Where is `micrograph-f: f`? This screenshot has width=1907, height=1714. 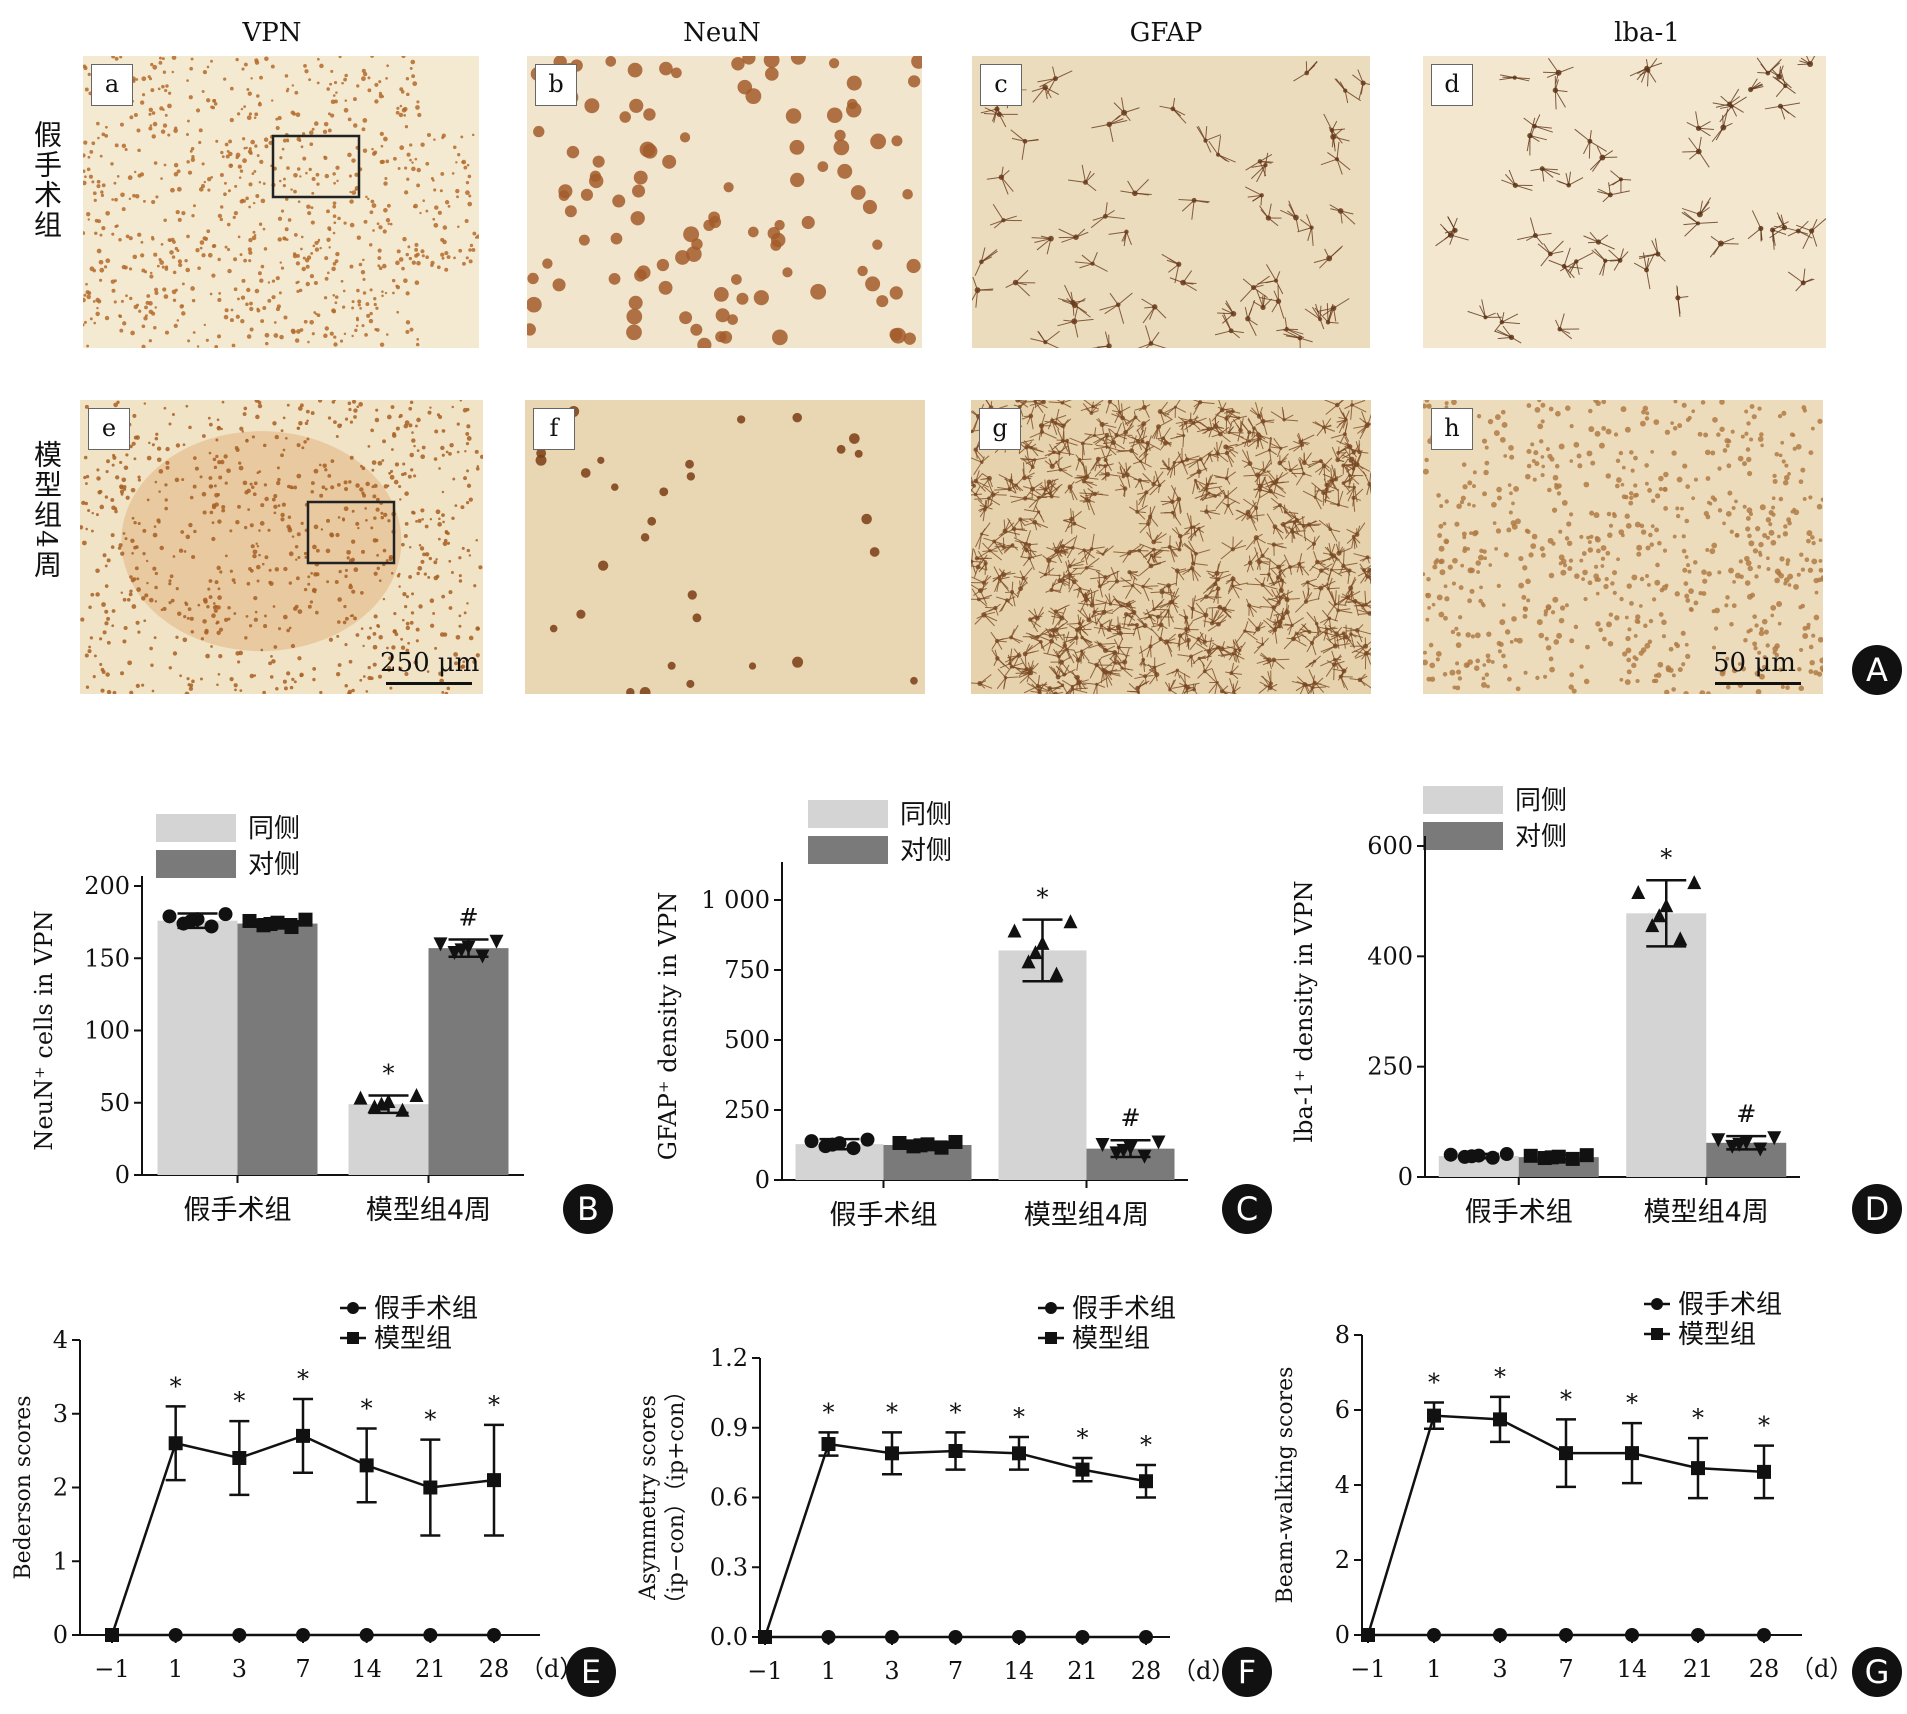 micrograph-f: f is located at coordinates (725, 547).